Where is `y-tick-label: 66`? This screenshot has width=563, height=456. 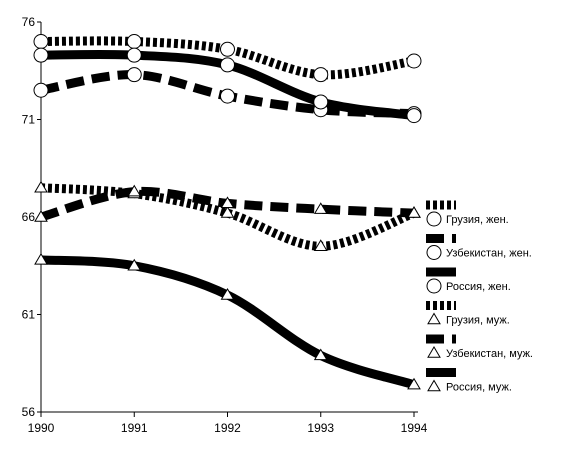 y-tick-label: 66 is located at coordinates (29, 217).